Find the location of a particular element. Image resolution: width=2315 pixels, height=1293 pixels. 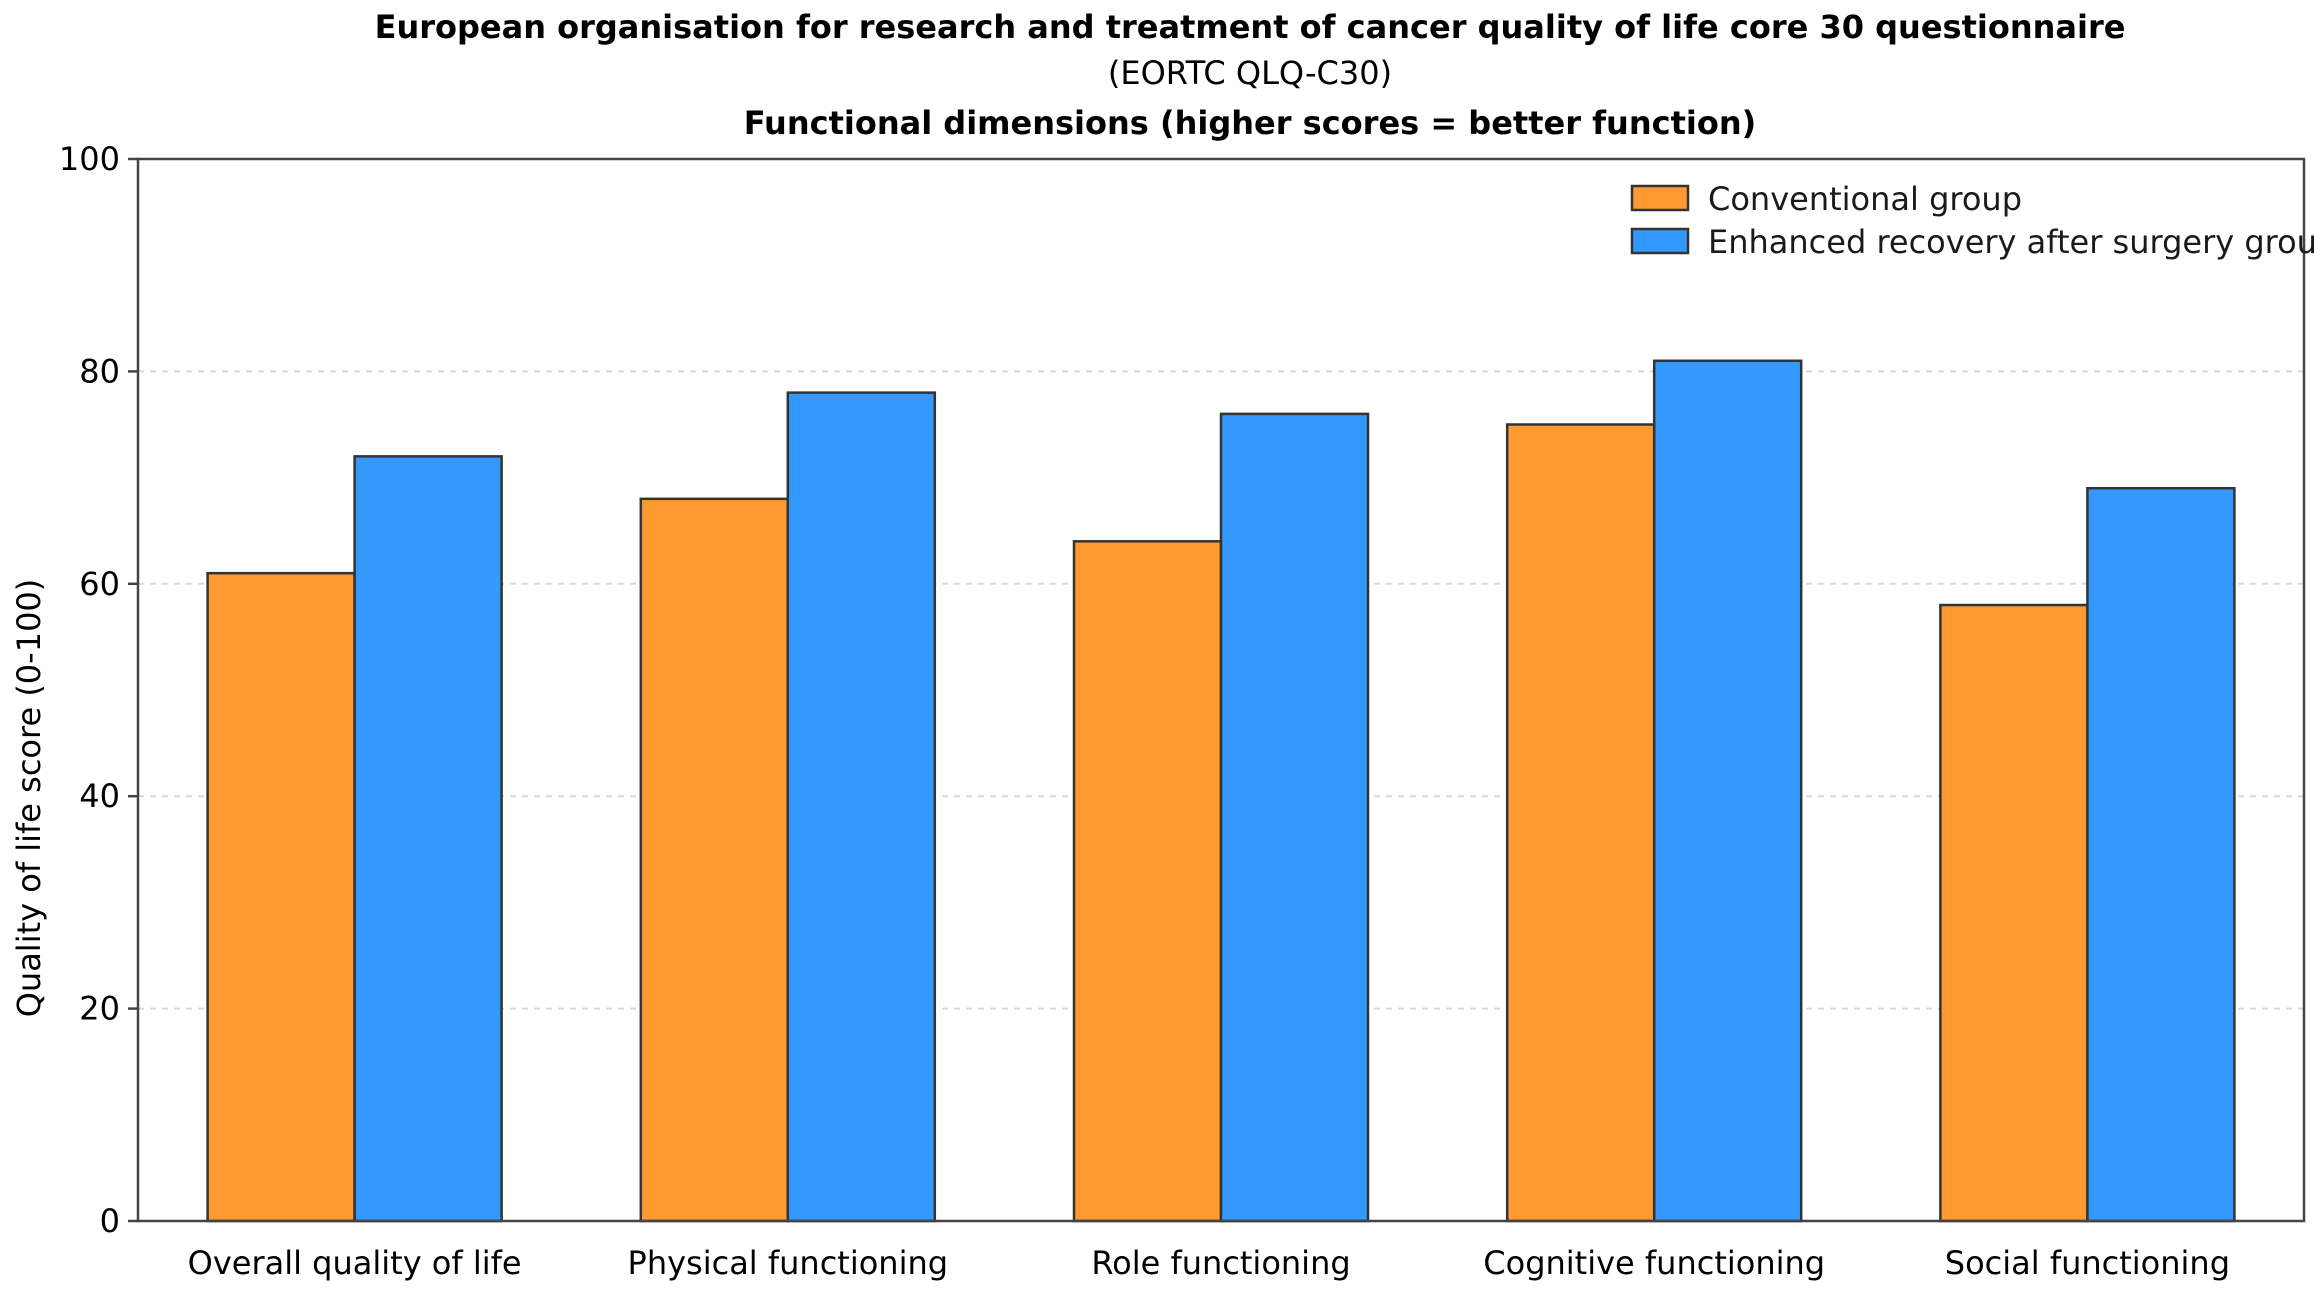

y-tick-label-40: 40 is located at coordinates (99, 796).